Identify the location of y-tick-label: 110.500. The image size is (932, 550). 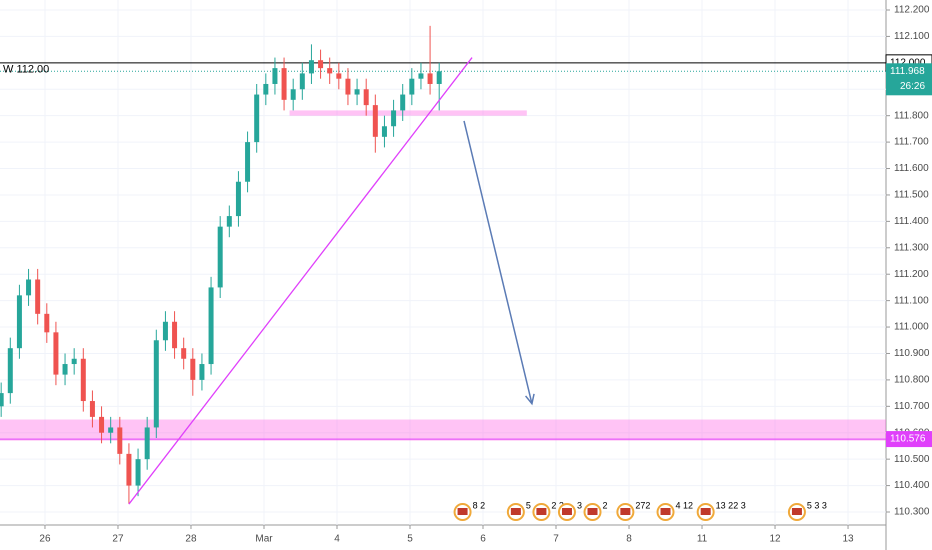
(912, 459).